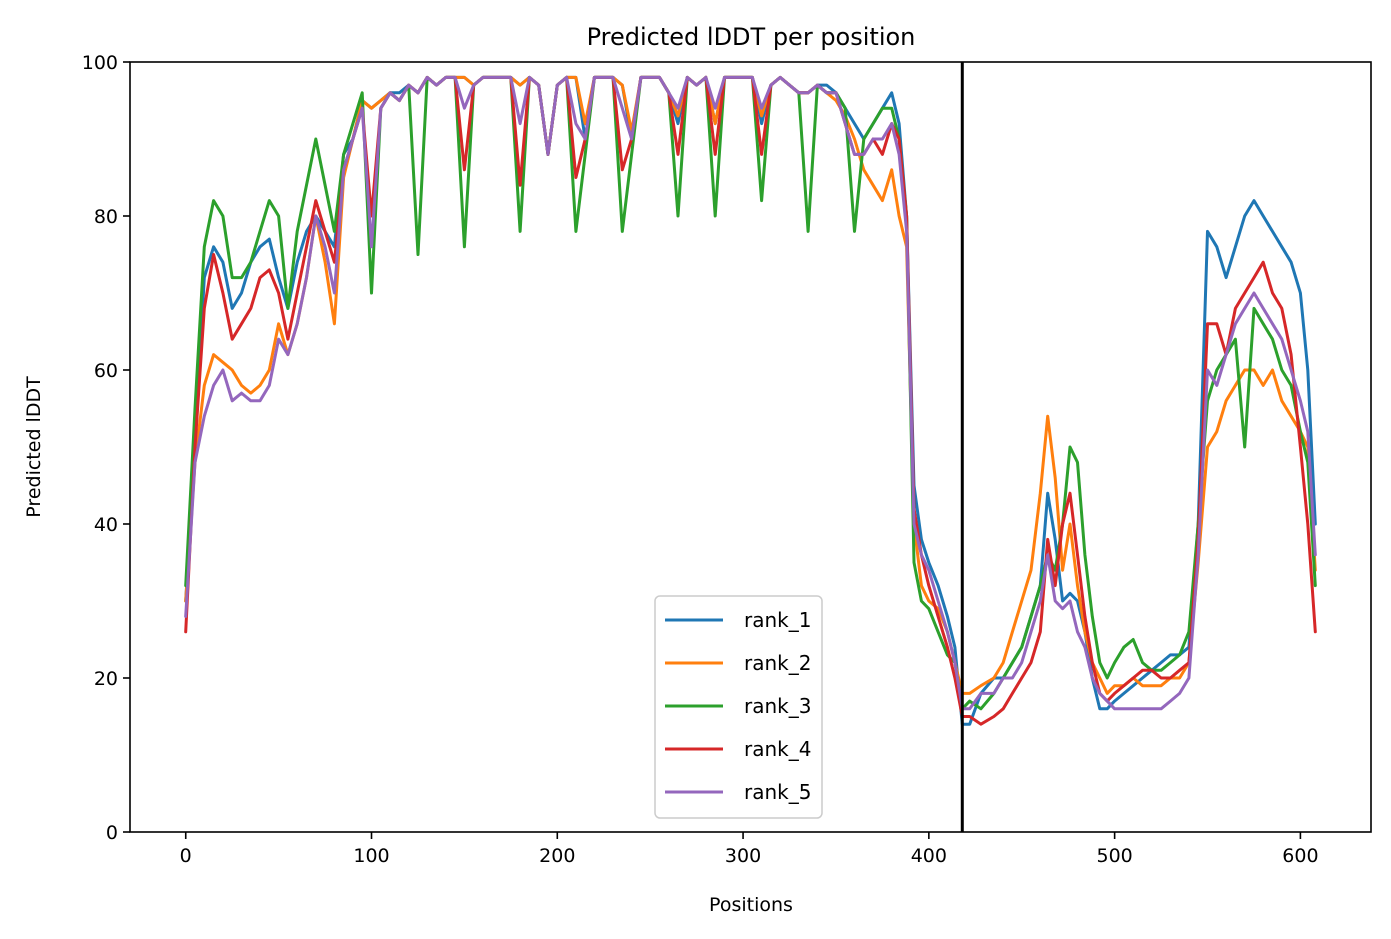  Describe the element at coordinates (186, 856) in the screenshot. I see `x-tick-label: 0` at that location.